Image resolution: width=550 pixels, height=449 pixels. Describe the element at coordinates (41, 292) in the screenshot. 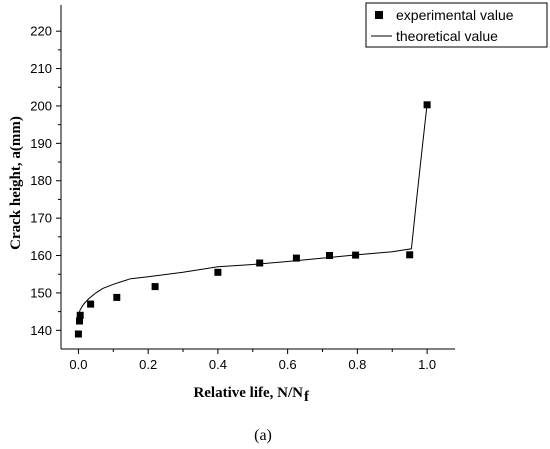

I see `y-tick-label: 150` at that location.